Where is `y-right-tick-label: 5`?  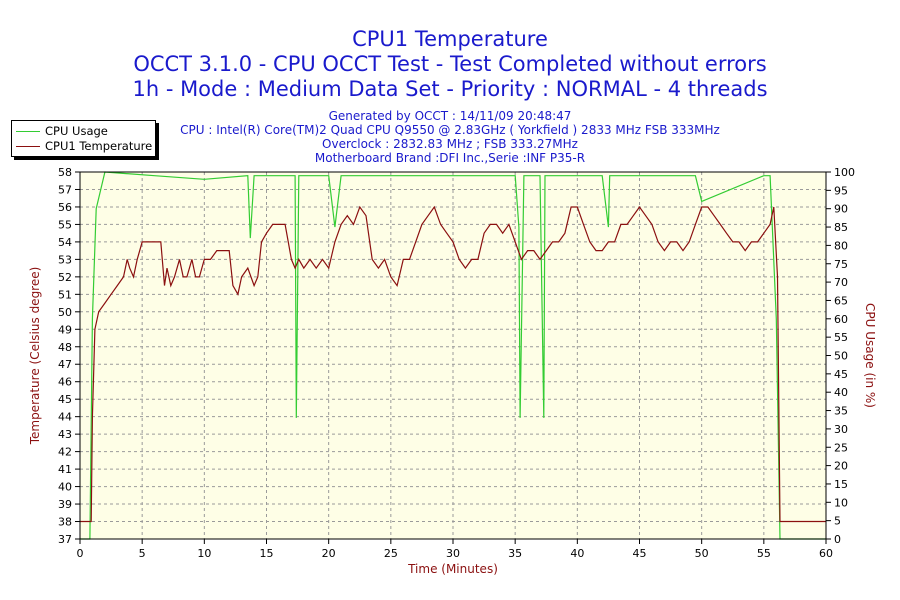 y-right-tick-label: 5 is located at coordinates (837, 521).